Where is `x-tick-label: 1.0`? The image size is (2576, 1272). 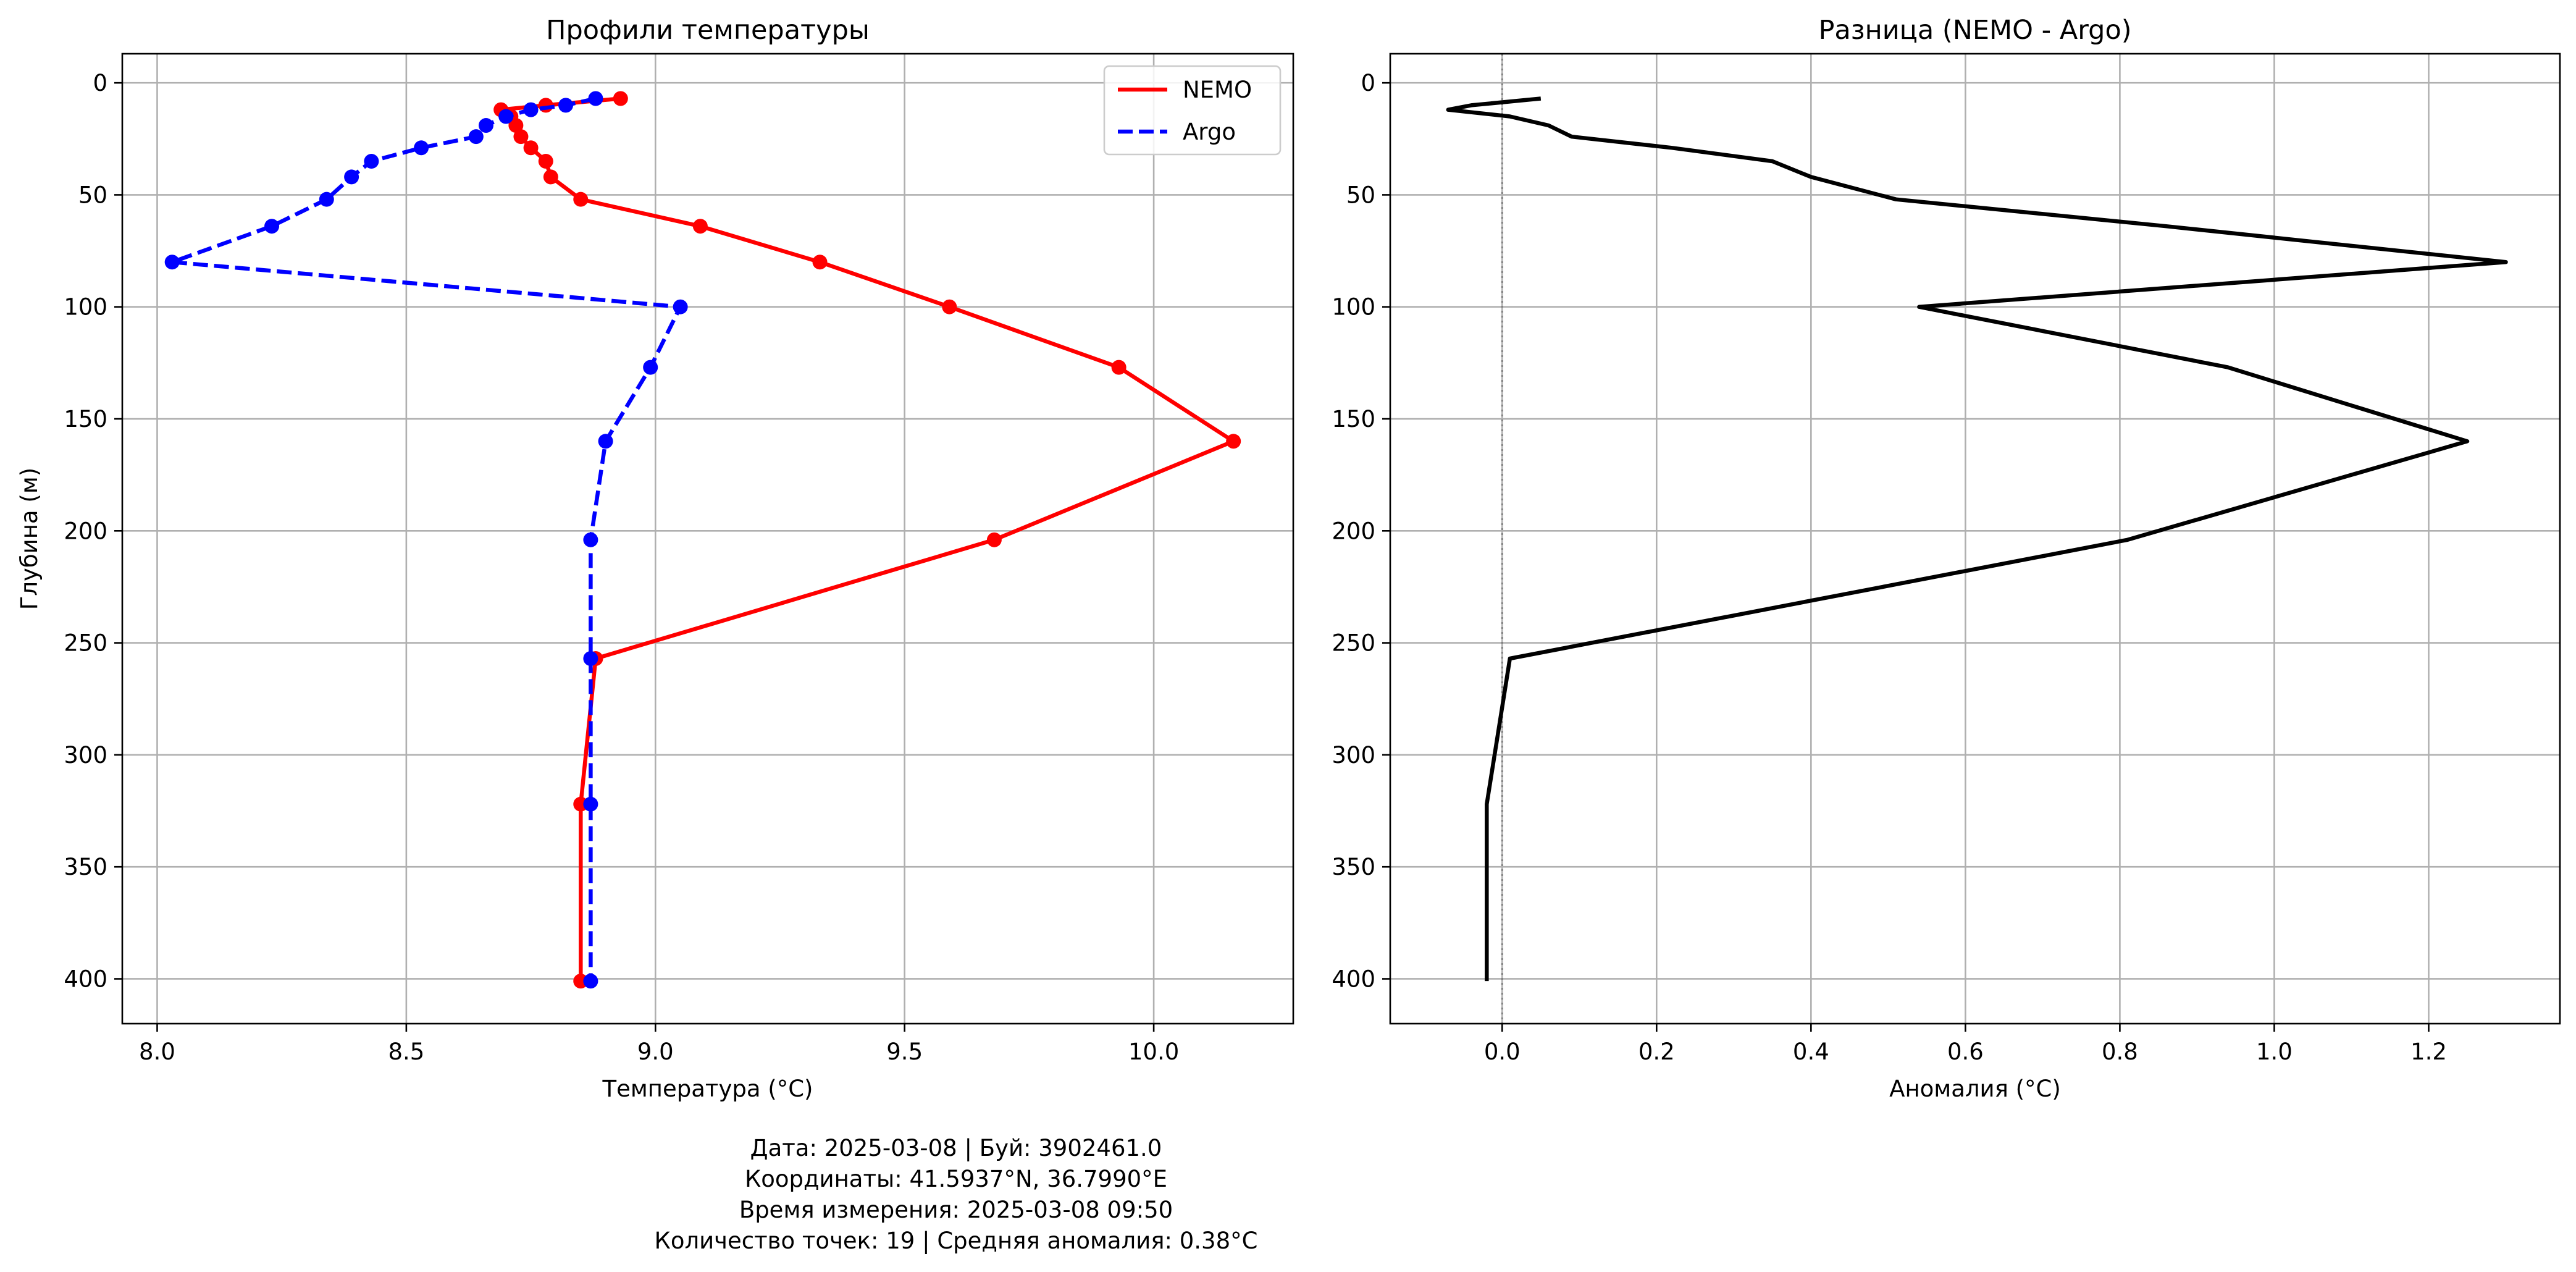 x-tick-label: 1.0 is located at coordinates (2274, 1051).